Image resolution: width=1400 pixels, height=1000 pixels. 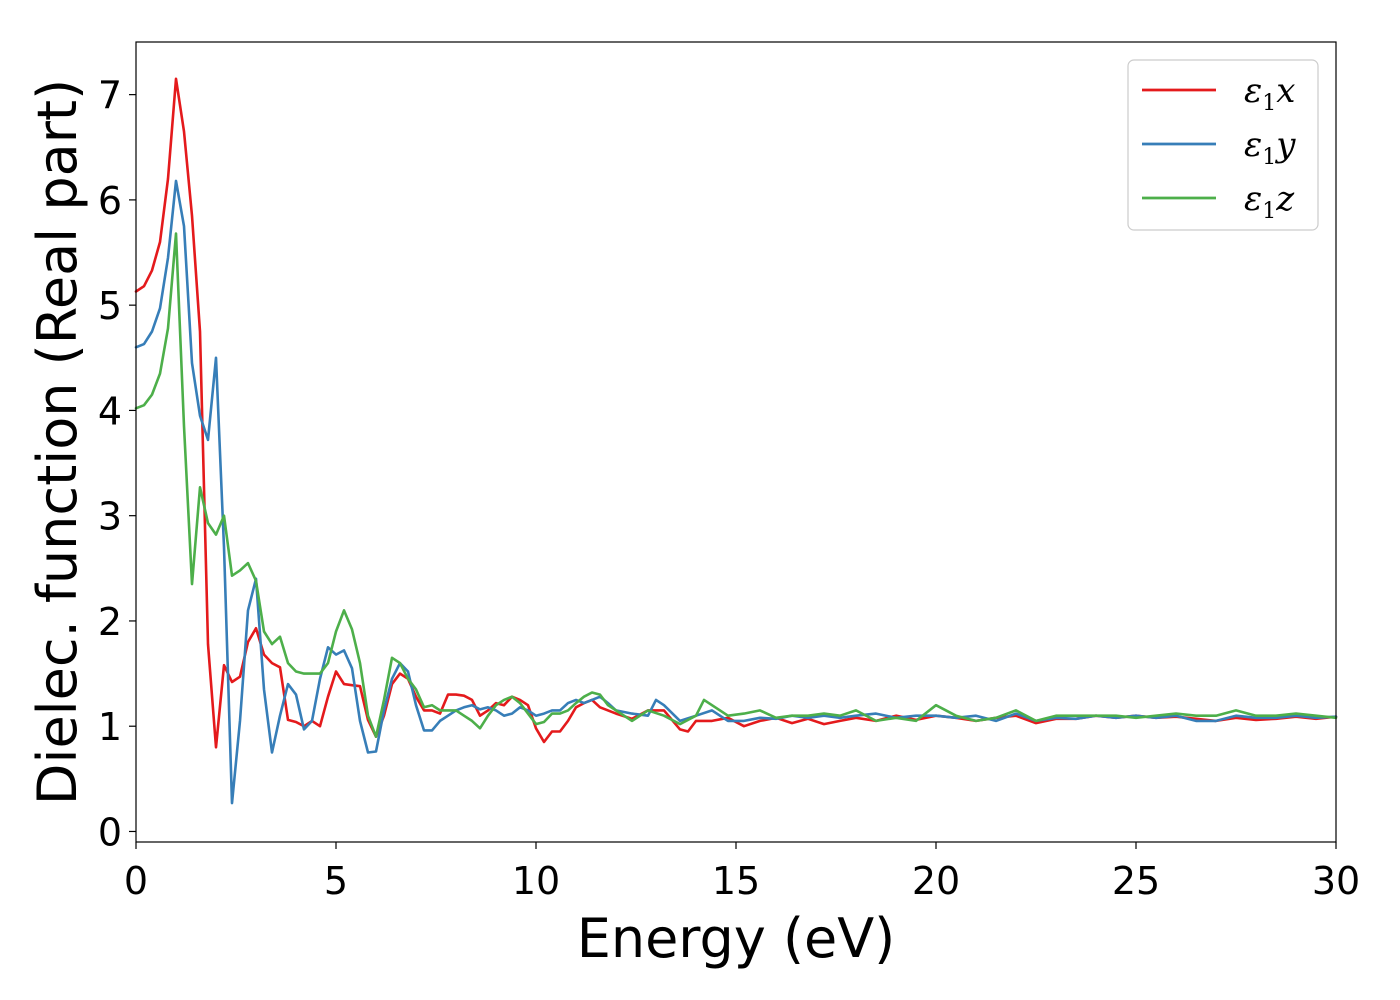 What do you see at coordinates (136, 881) in the screenshot?
I see `x-tick-label: 0` at bounding box center [136, 881].